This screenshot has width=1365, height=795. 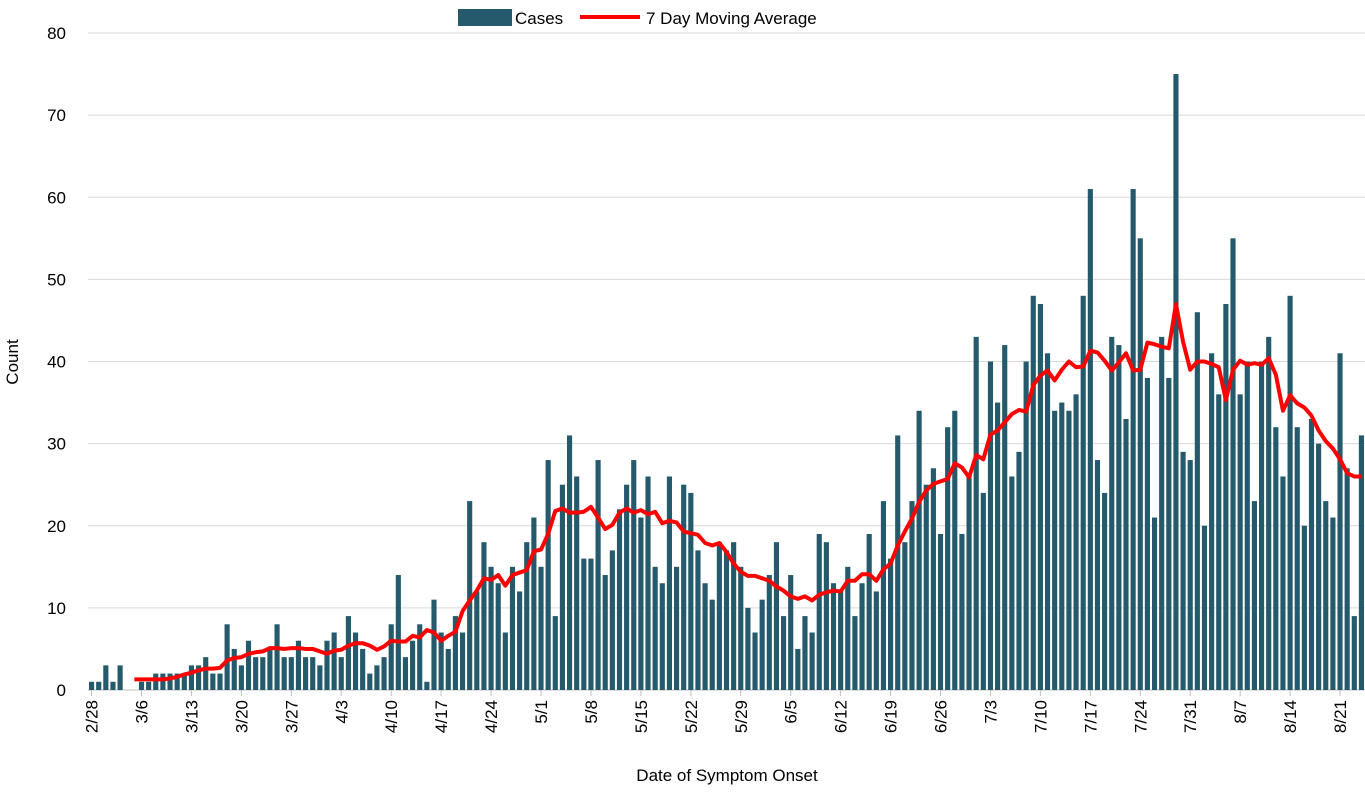 I want to click on x-axis-title: Date of Symptom Onset, so click(x=727, y=775).